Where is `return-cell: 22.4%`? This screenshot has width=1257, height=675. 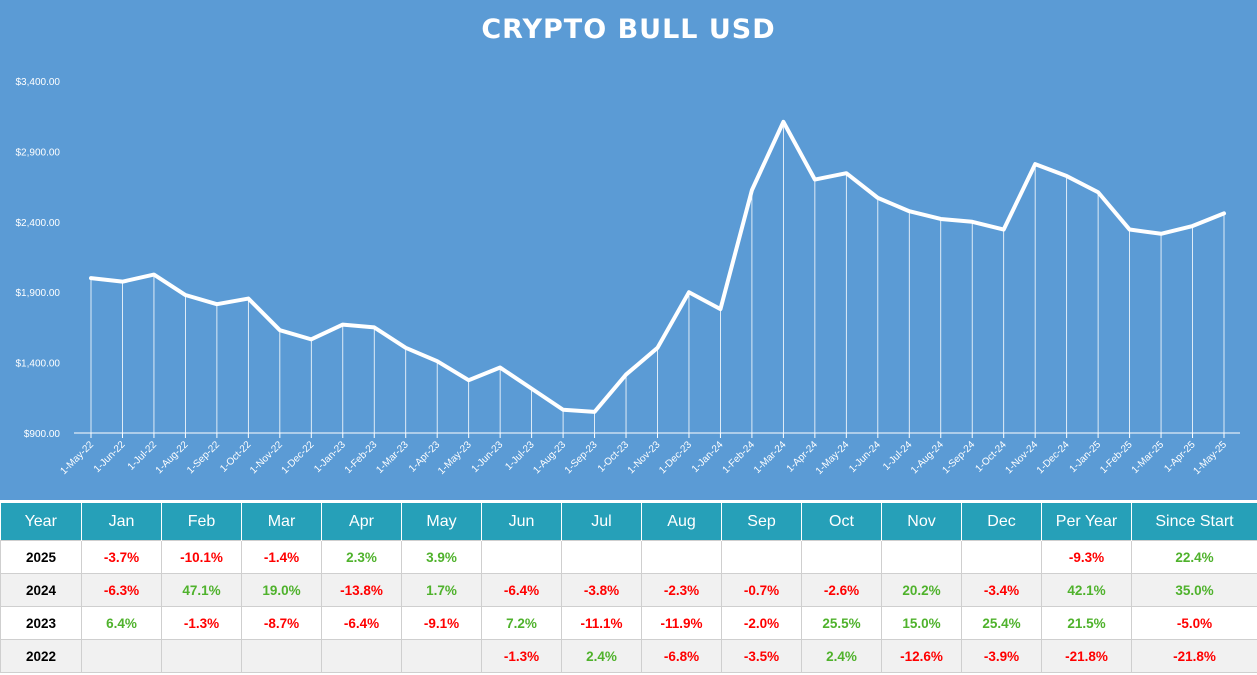 return-cell: 22.4% is located at coordinates (1194, 557).